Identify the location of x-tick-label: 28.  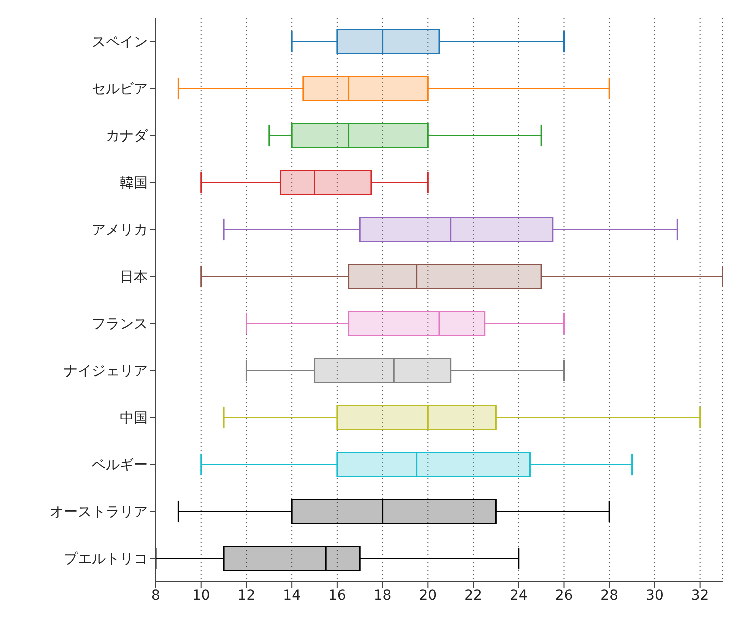
(609, 596).